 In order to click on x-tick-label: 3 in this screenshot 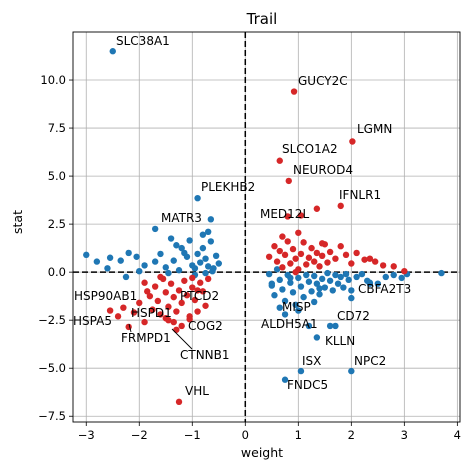, I will do `click(404, 435)`.